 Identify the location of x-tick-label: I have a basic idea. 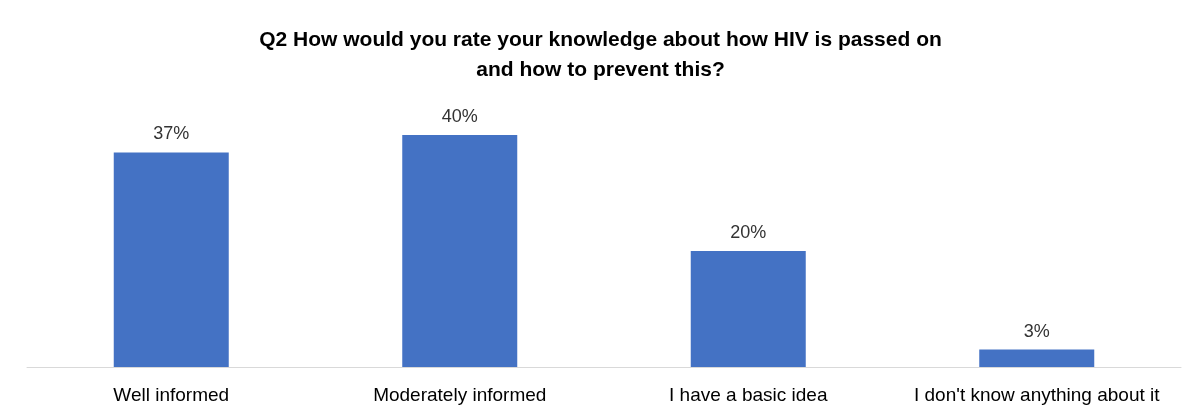
(748, 394).